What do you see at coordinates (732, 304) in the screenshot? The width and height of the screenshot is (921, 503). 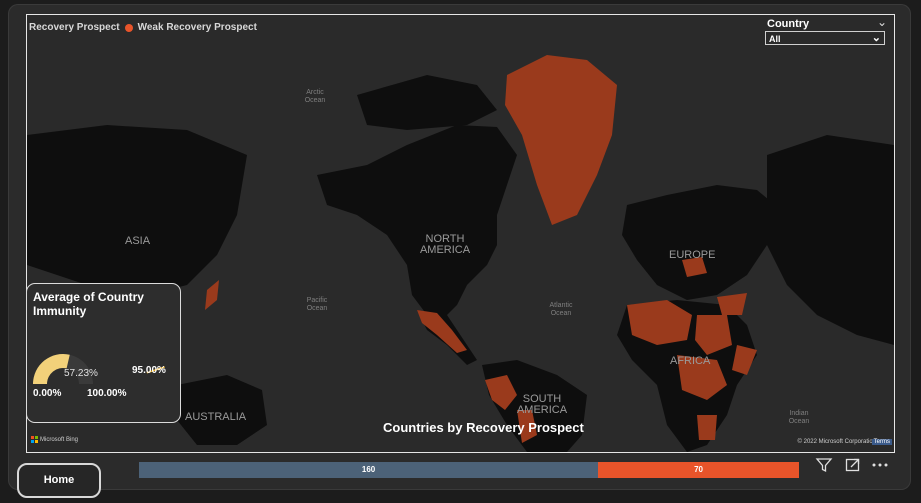 I see `map-country-middle-east` at bounding box center [732, 304].